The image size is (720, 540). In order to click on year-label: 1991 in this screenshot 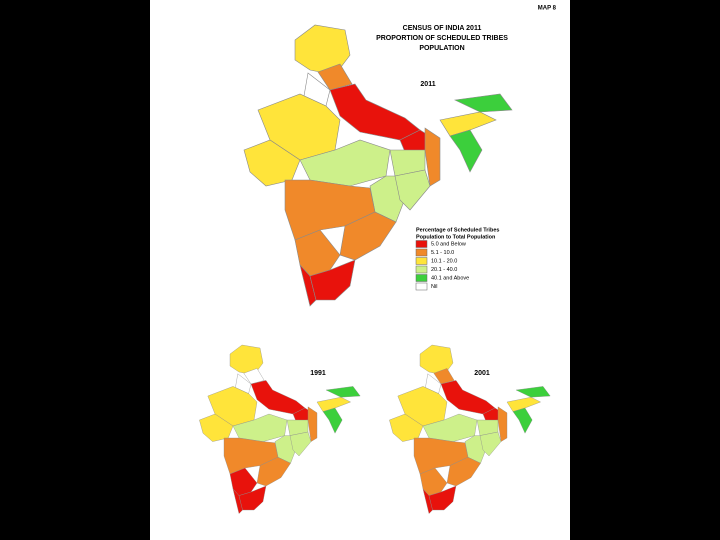, I will do `click(318, 373)`.